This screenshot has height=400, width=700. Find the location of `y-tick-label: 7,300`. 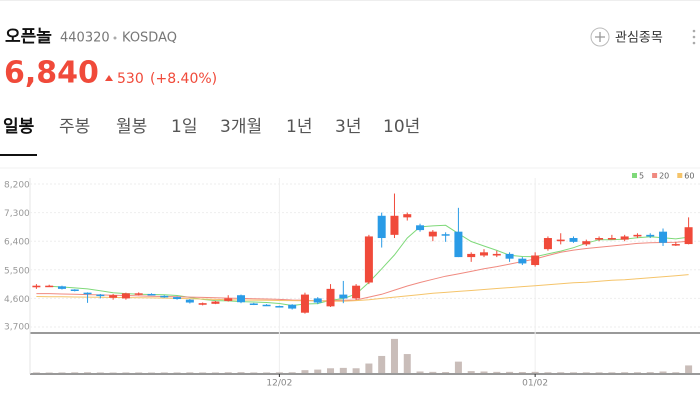

y-tick-label: 7,300 is located at coordinates (17, 214).